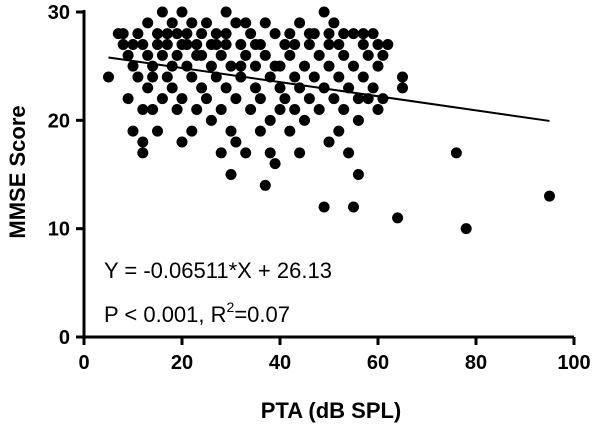  Describe the element at coordinates (83, 363) in the screenshot. I see `x-tick-label: 0` at that location.